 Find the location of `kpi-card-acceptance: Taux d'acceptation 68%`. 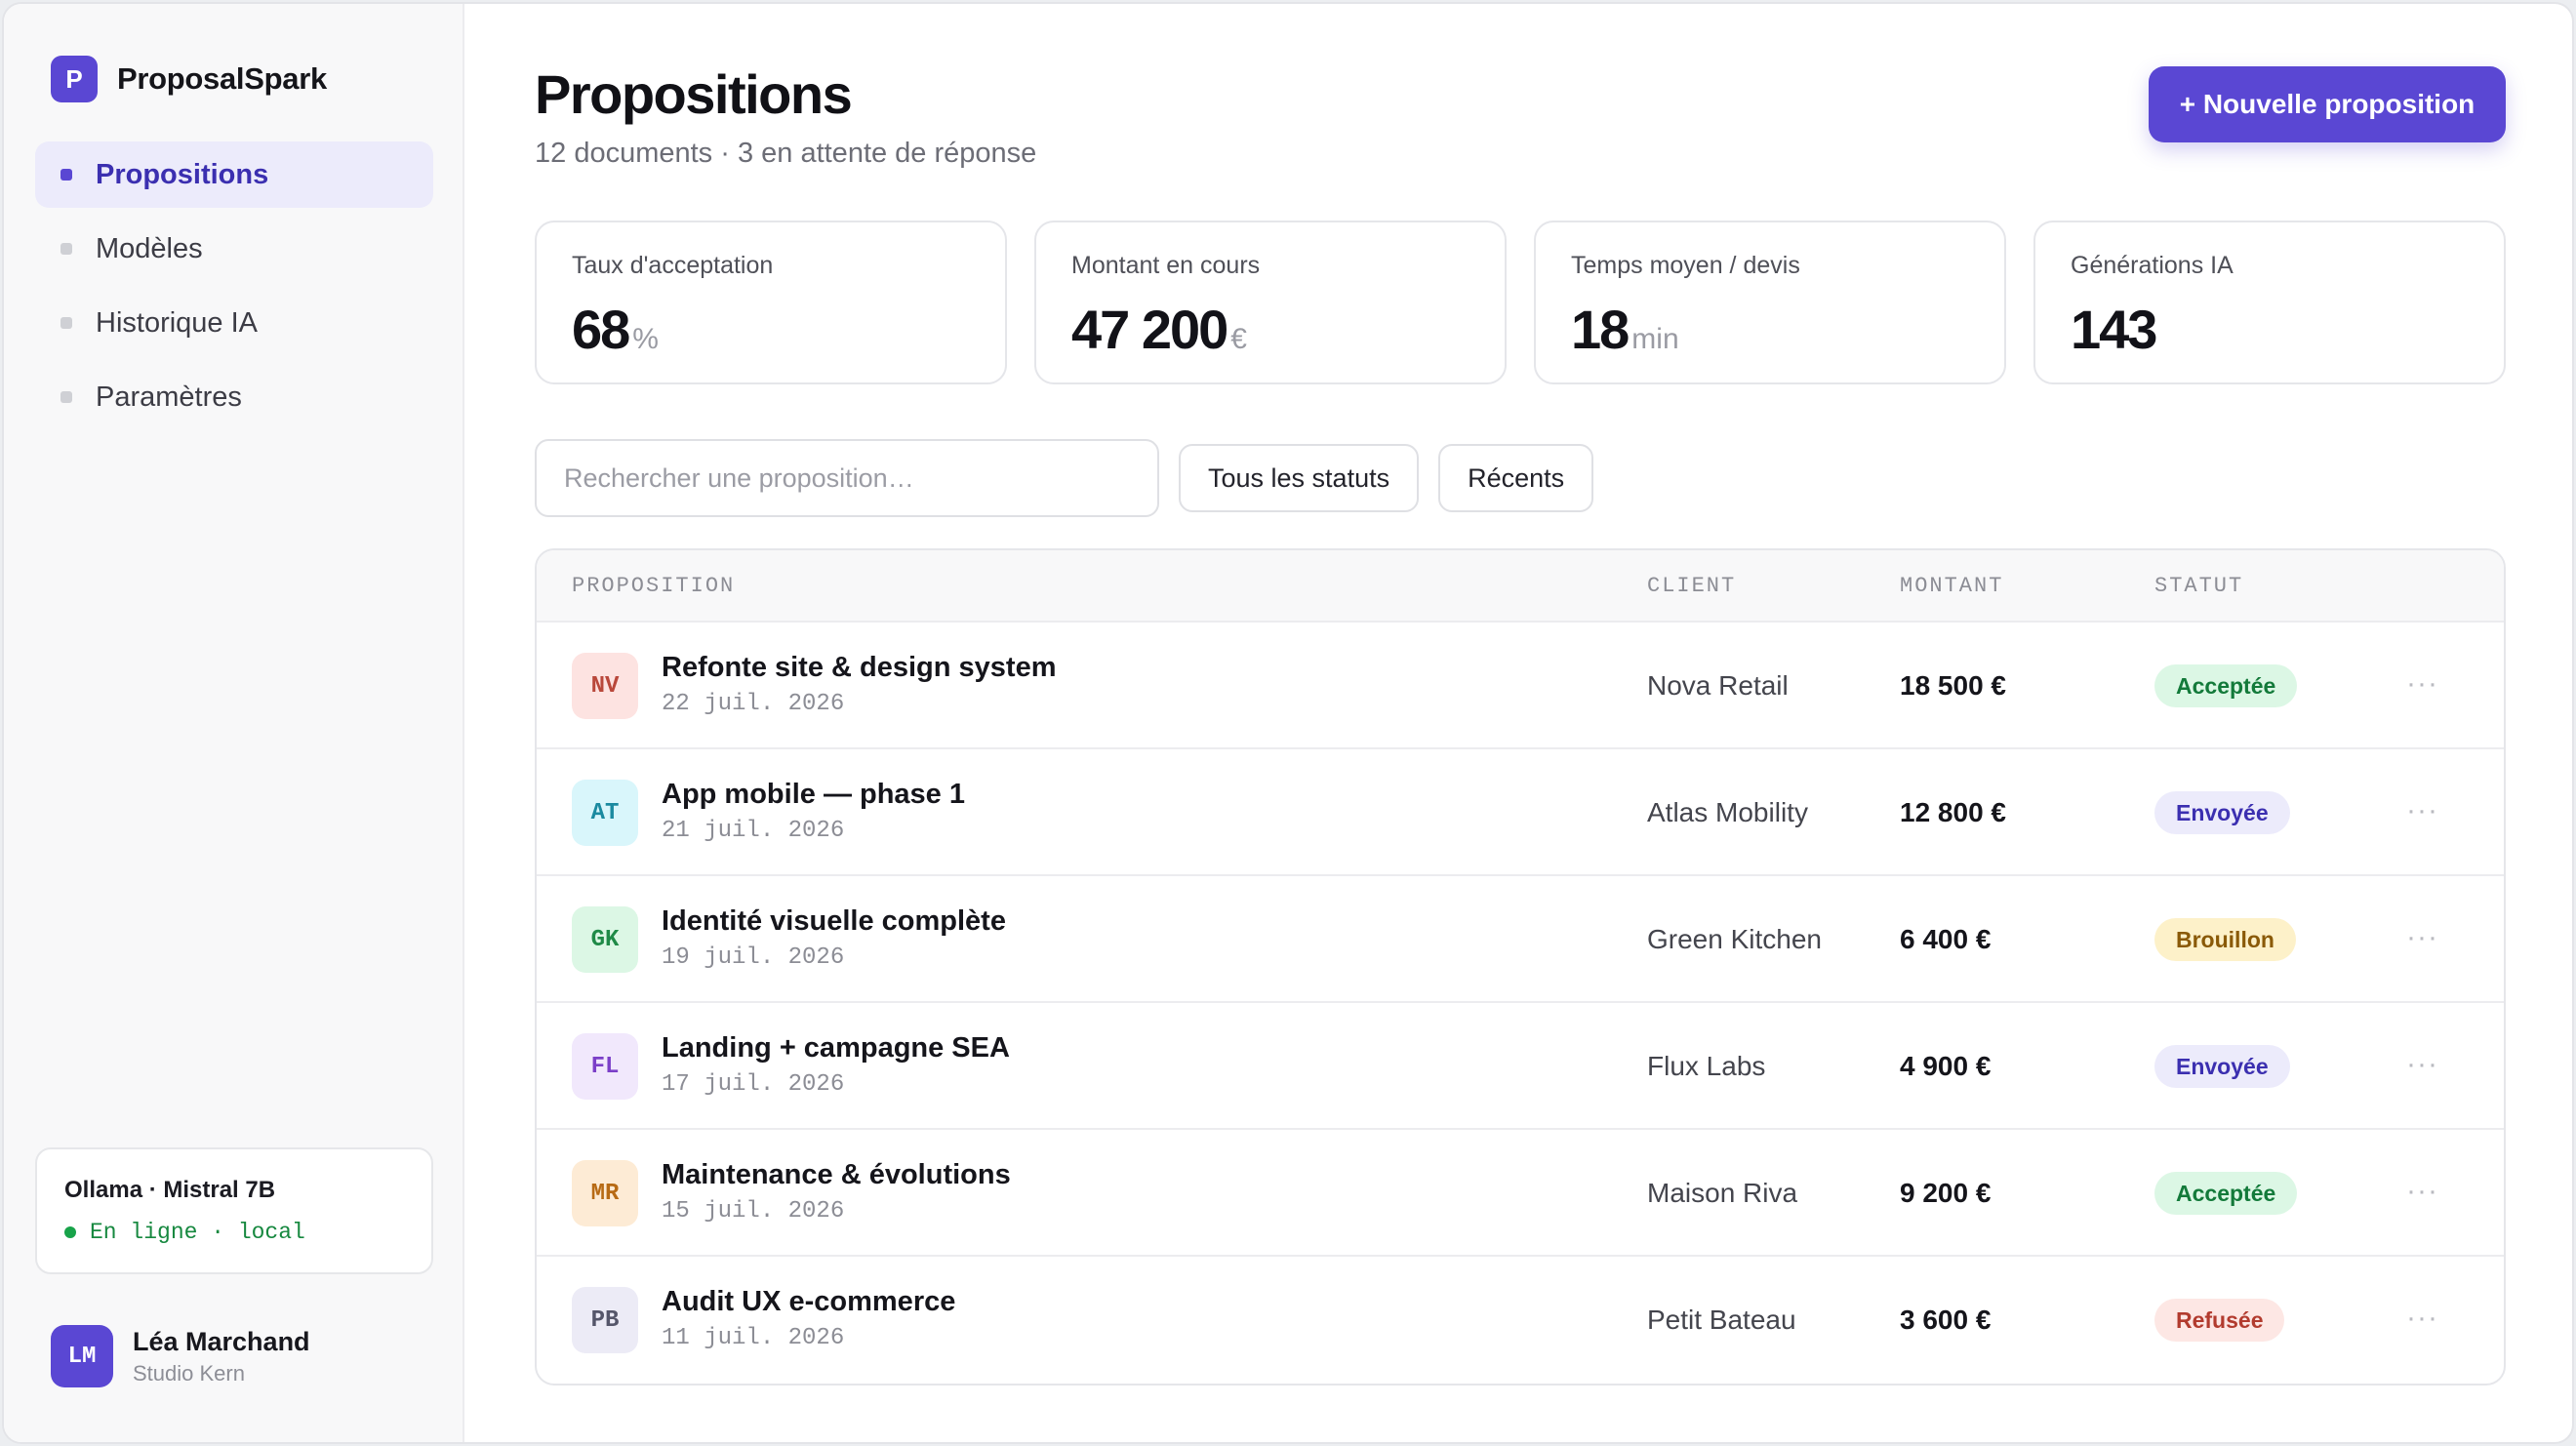

kpi-card-acceptance: Taux d'acceptation 68% is located at coordinates (771, 302).